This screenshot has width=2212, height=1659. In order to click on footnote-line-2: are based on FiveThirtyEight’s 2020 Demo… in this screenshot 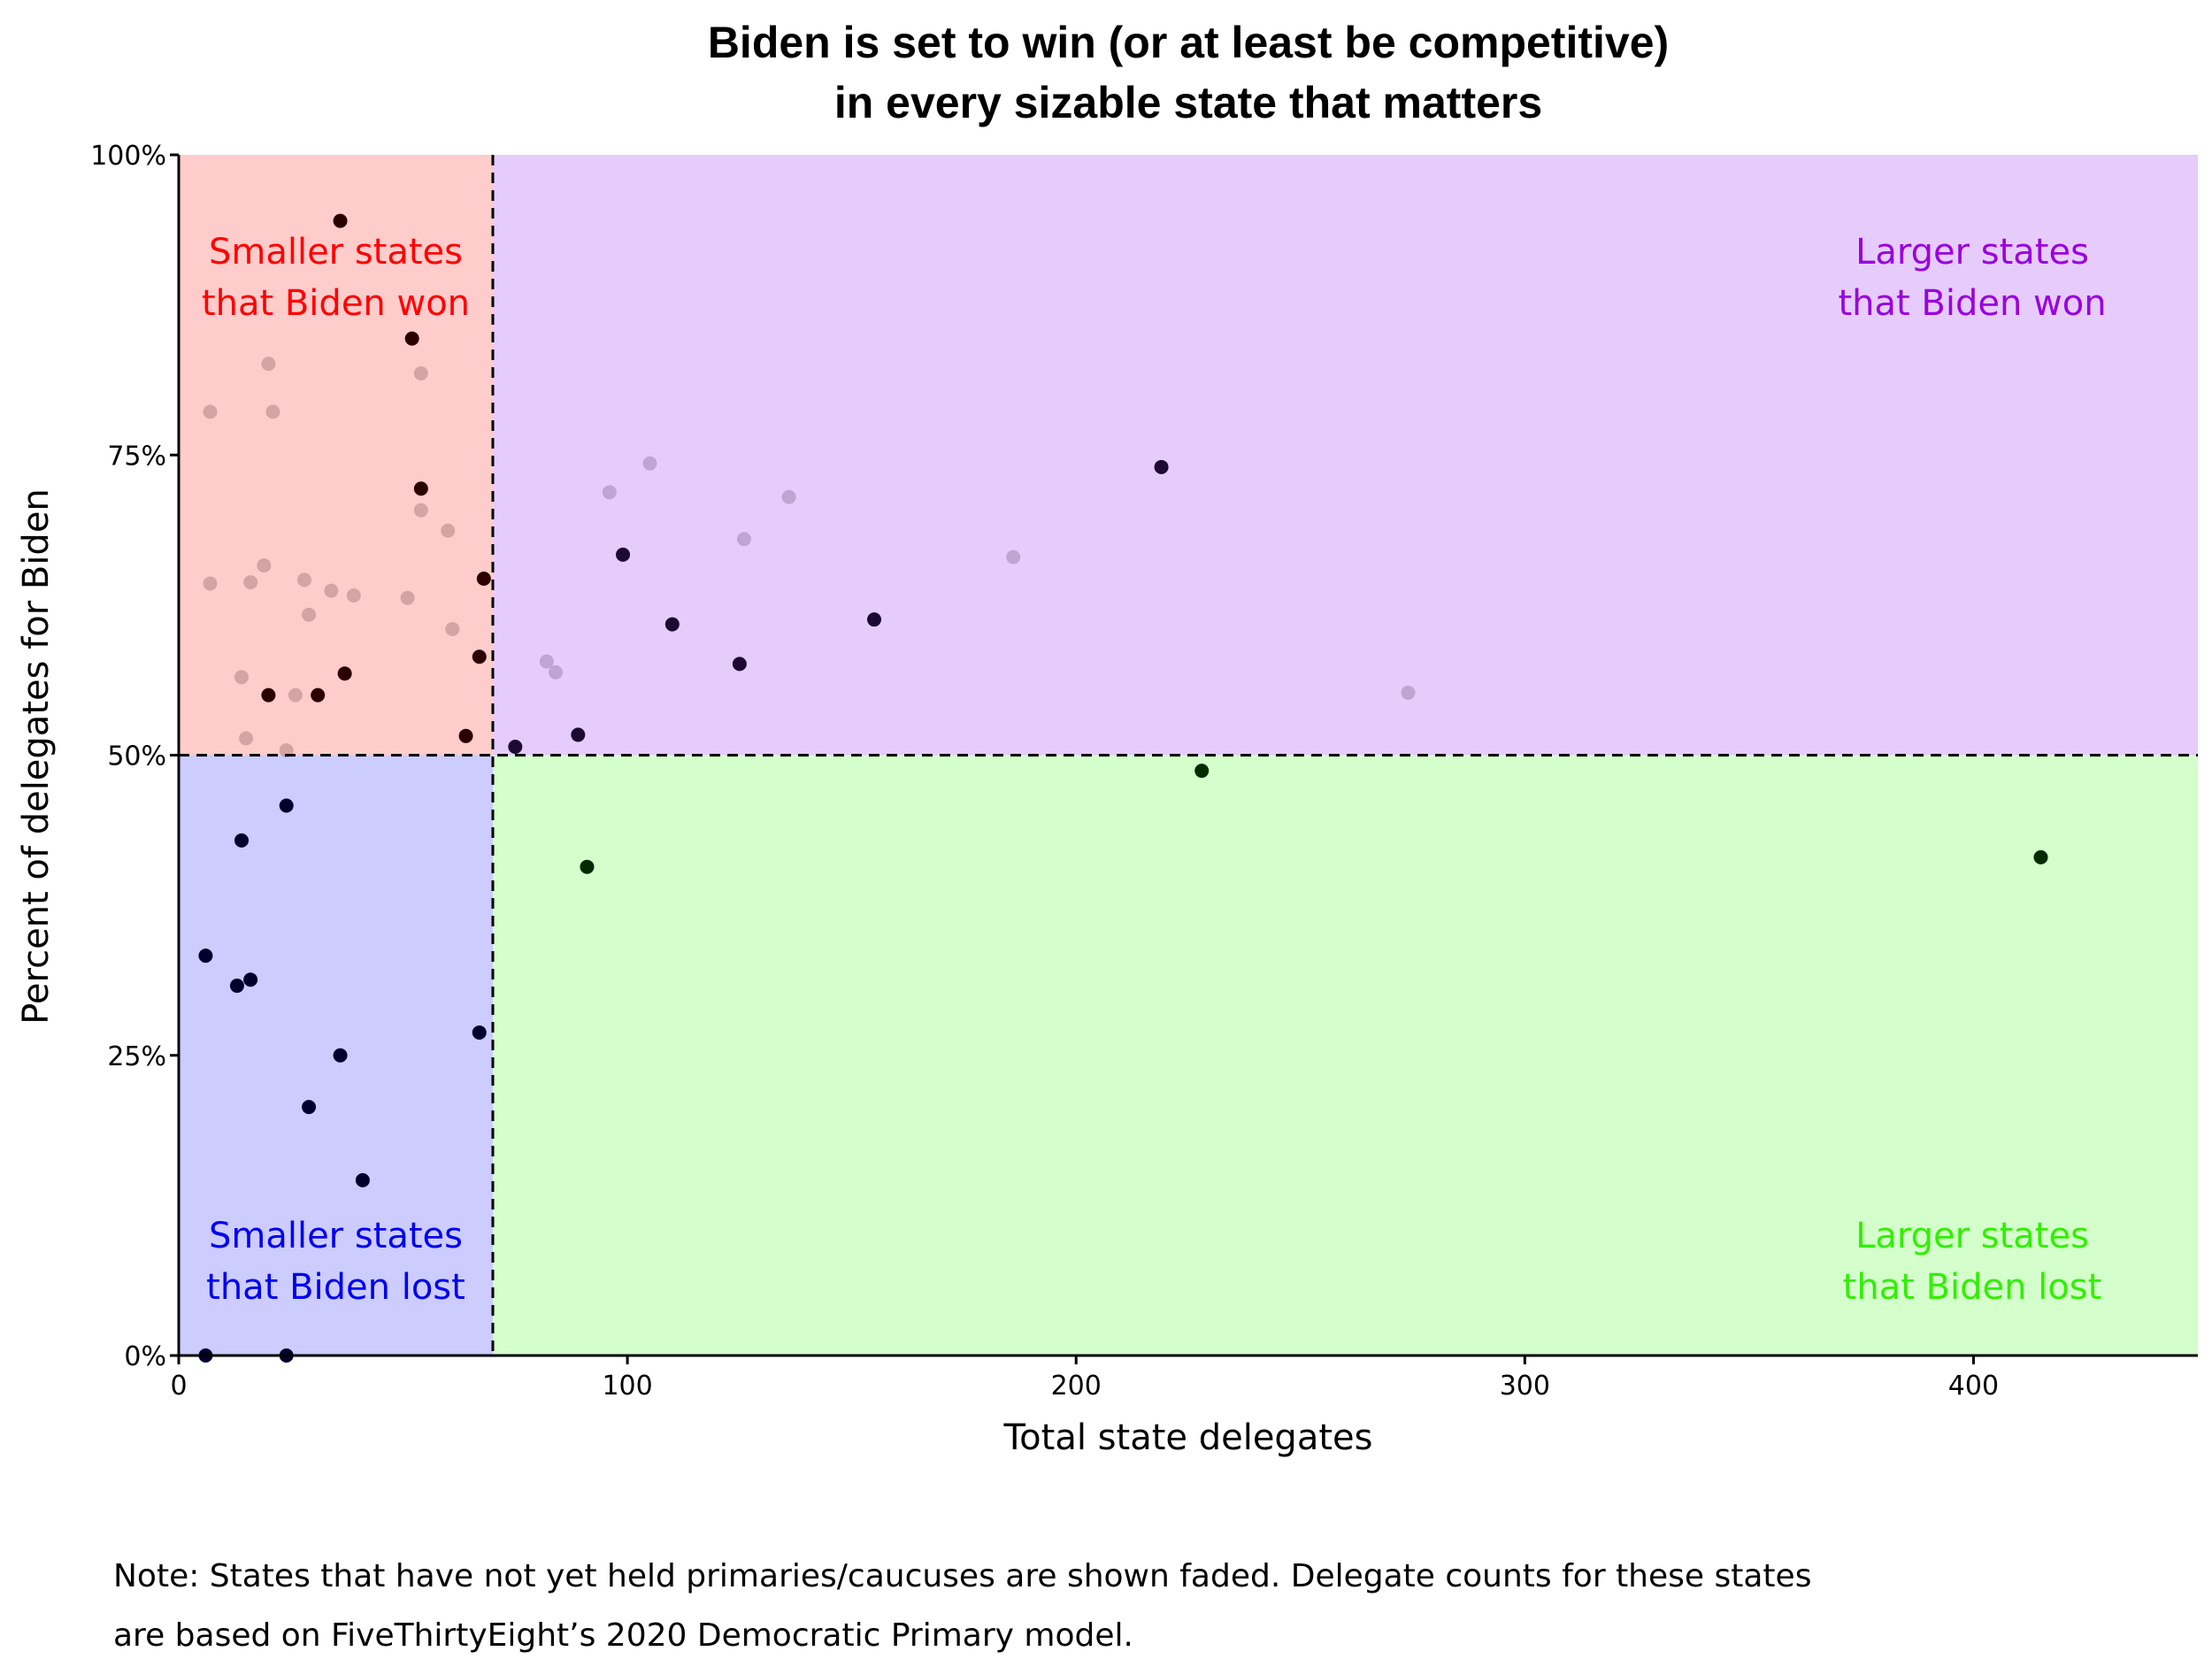, I will do `click(623, 1636)`.